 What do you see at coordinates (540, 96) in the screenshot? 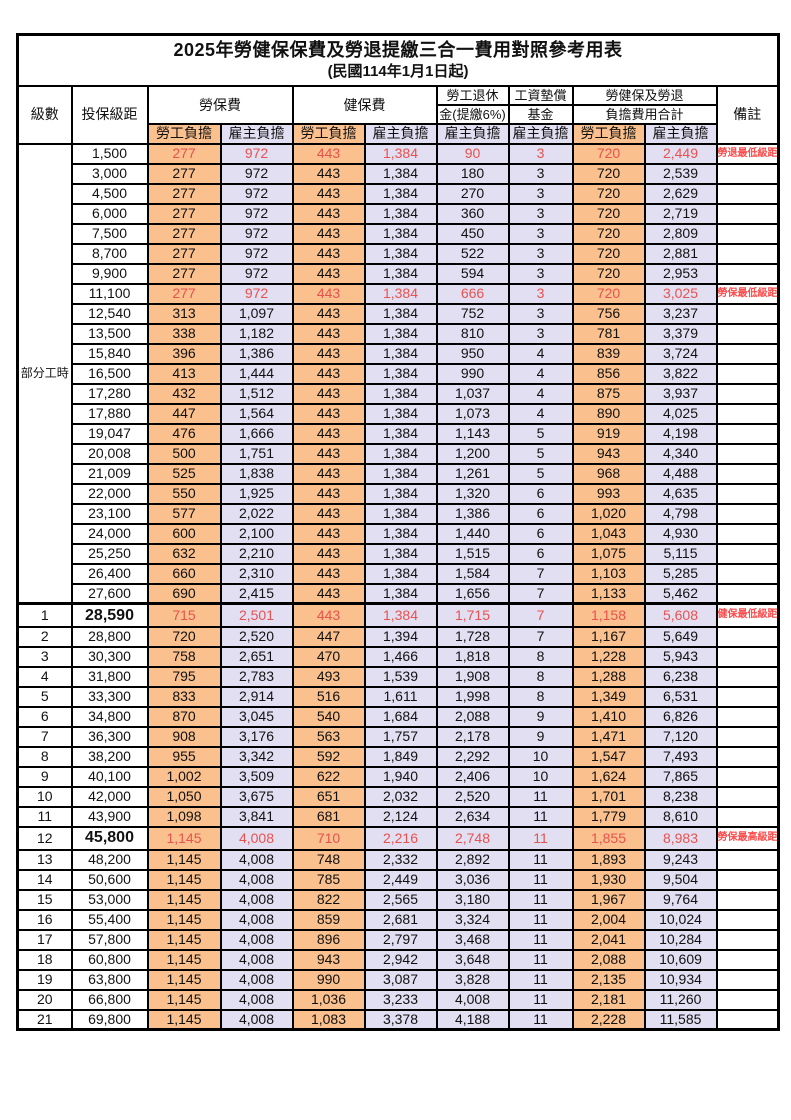
I see `col-header-wage-fund-line1: 工資墊償` at bounding box center [540, 96].